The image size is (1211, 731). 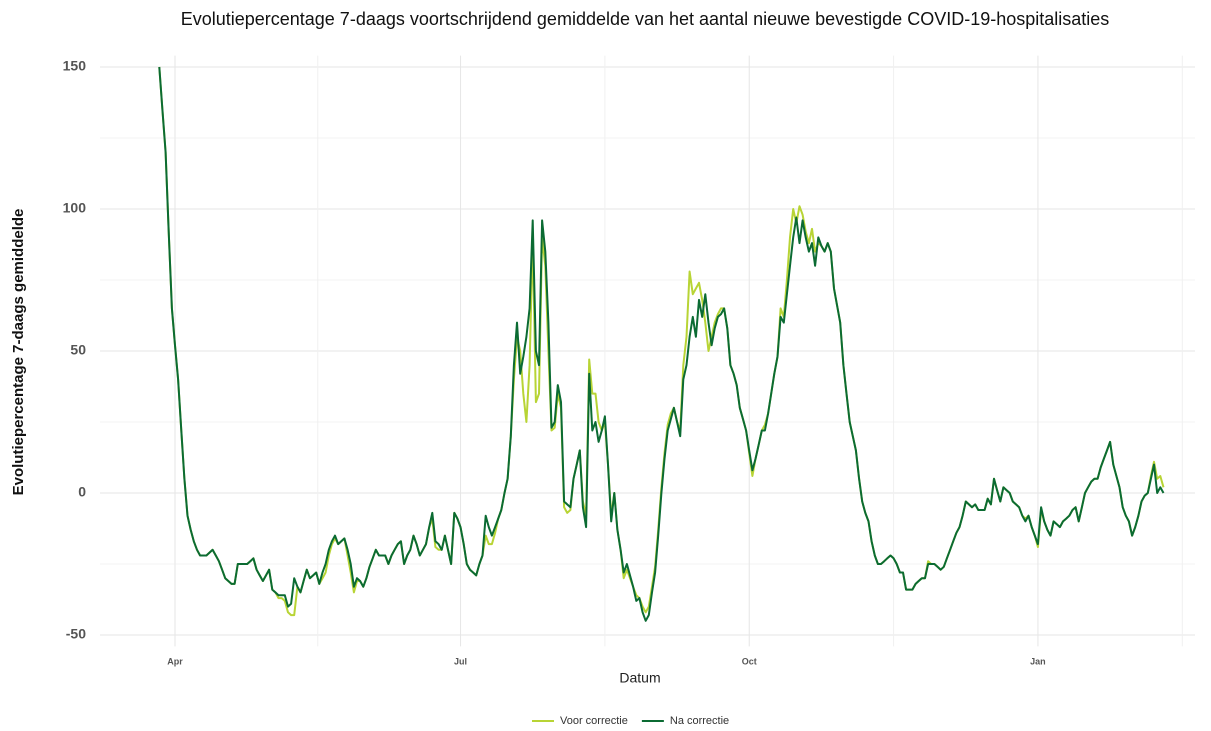 I want to click on y-tick-label: 0, so click(x=82, y=492).